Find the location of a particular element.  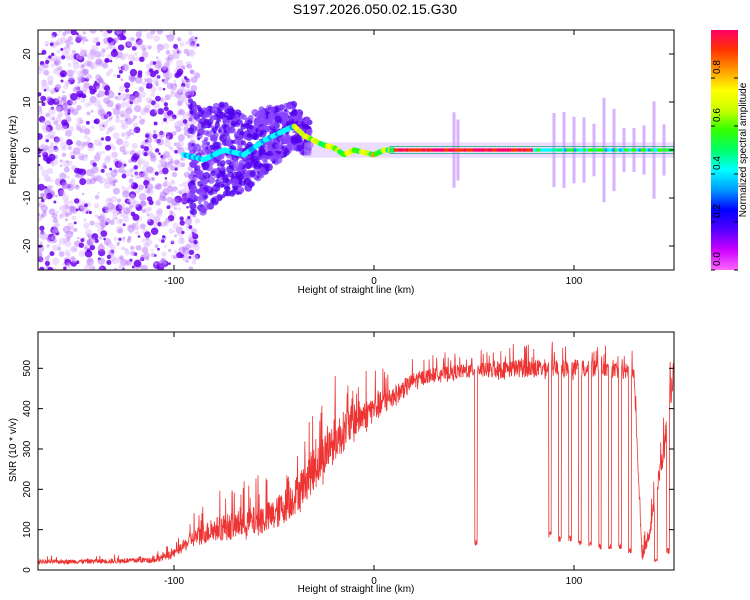

snr-y-tick: 200 is located at coordinates (348, 489).